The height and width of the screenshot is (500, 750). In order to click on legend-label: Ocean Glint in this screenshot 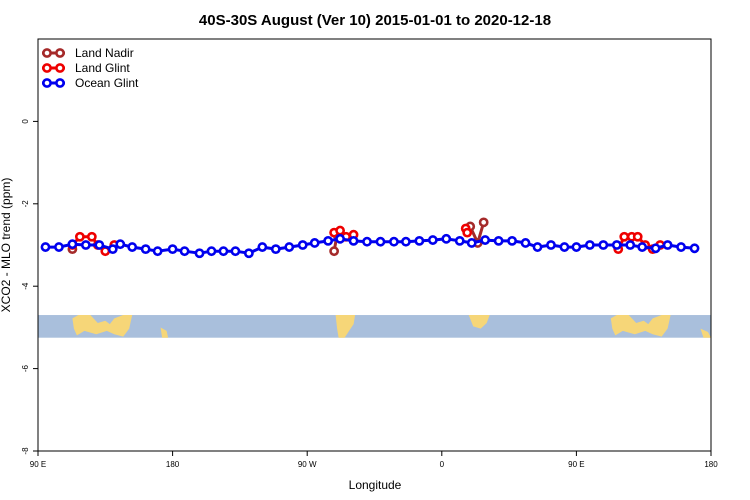, I will do `click(107, 83)`.